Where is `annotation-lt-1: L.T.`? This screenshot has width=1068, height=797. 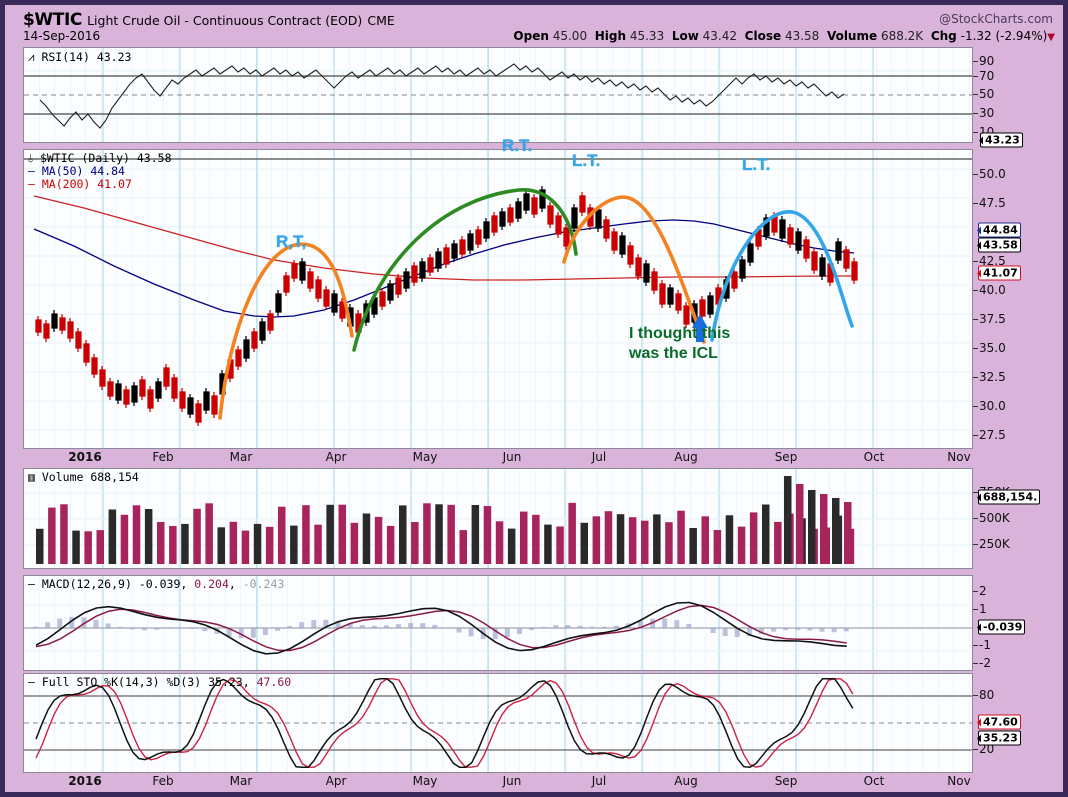 annotation-lt-1: L.T. is located at coordinates (586, 160).